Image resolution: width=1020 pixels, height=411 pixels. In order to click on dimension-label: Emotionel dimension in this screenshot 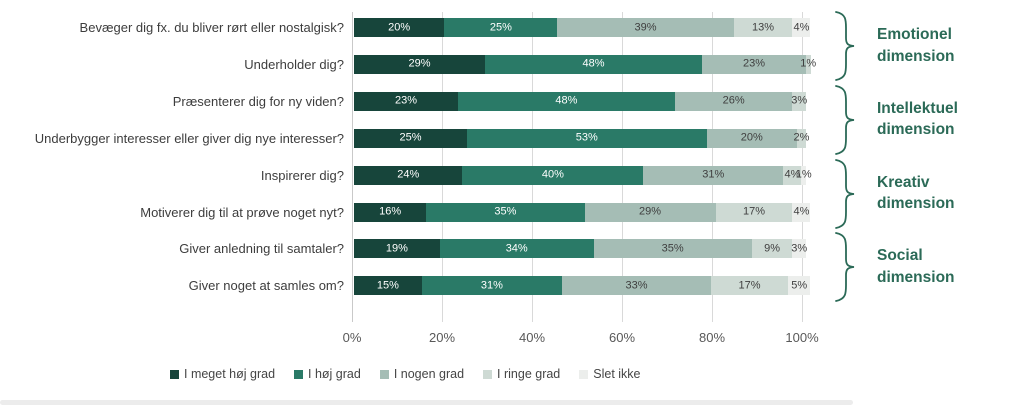, I will do `click(916, 45)`.